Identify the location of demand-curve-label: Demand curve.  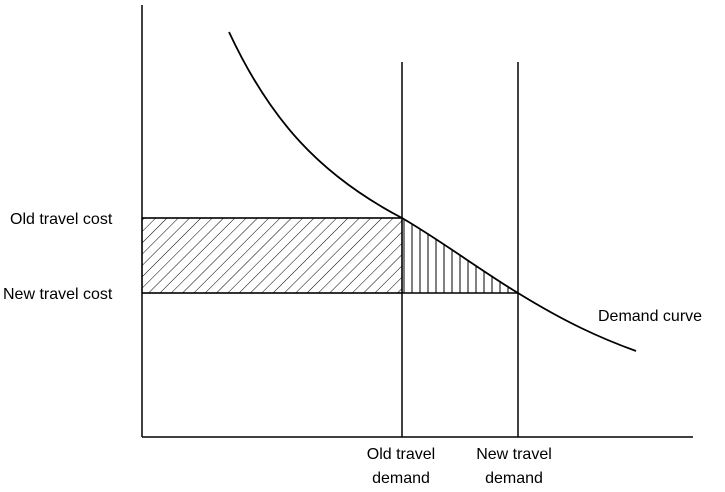
(650, 316).